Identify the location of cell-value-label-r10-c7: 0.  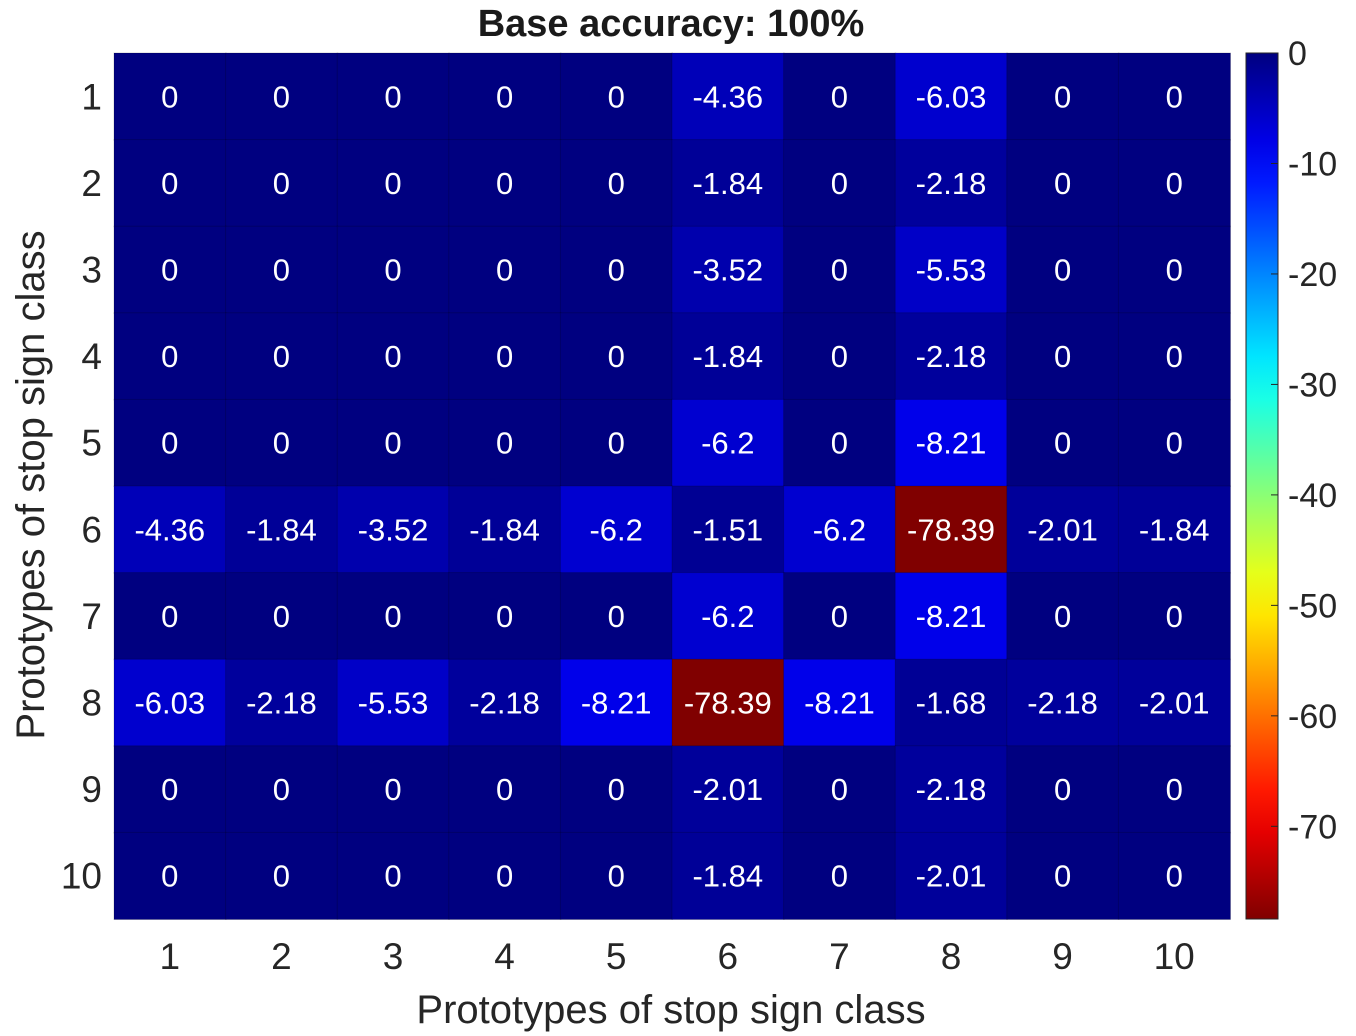
(839, 876).